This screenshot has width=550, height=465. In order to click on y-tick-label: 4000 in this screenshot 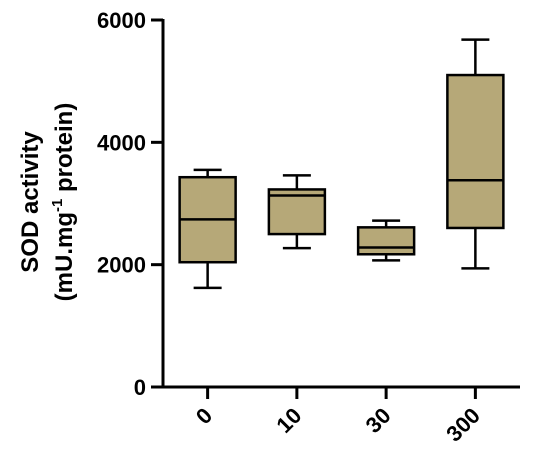, I will do `click(121, 142)`.